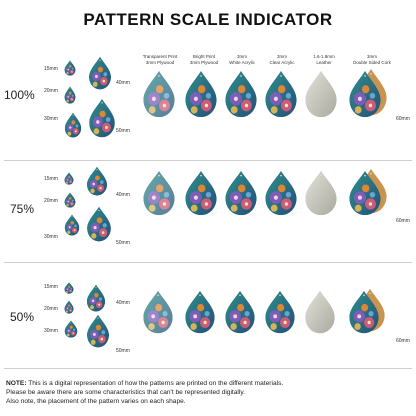  Describe the element at coordinates (22, 209) in the screenshot. I see `scale-label: 75%` at that location.